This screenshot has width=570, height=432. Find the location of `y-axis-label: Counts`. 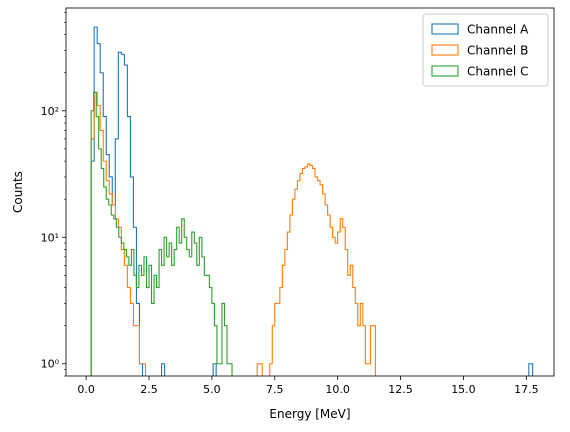

y-axis-label: Counts is located at coordinates (18, 192).